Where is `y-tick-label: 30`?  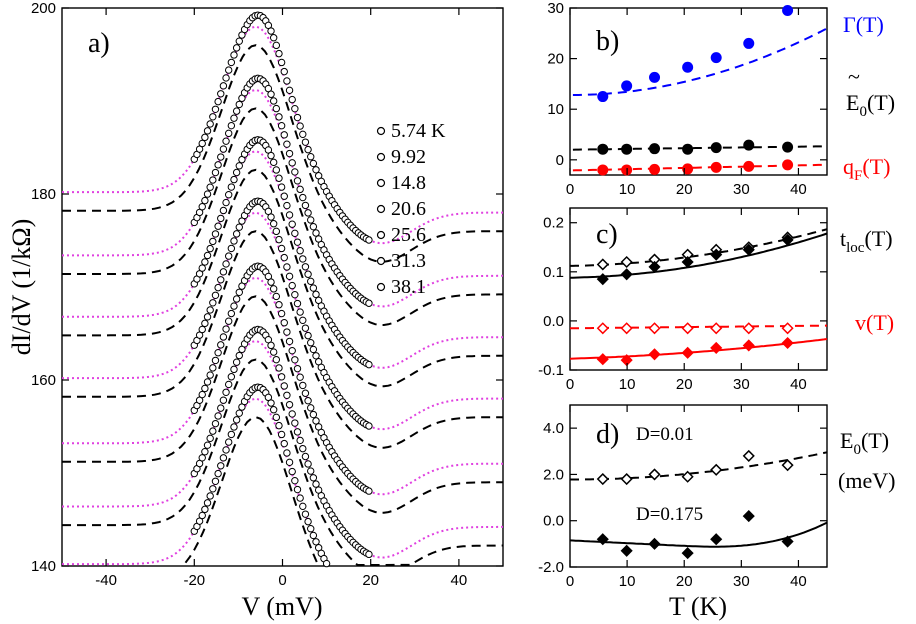
y-tick-label: 30 is located at coordinates (555, 8).